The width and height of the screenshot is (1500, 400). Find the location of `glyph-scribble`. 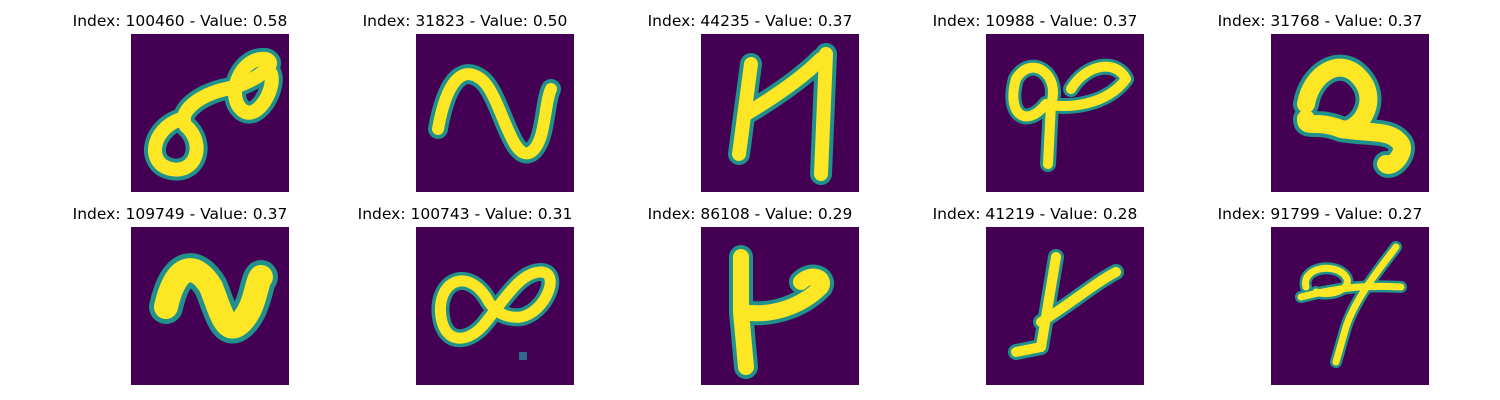

glyph-scribble is located at coordinates (1351, 304).